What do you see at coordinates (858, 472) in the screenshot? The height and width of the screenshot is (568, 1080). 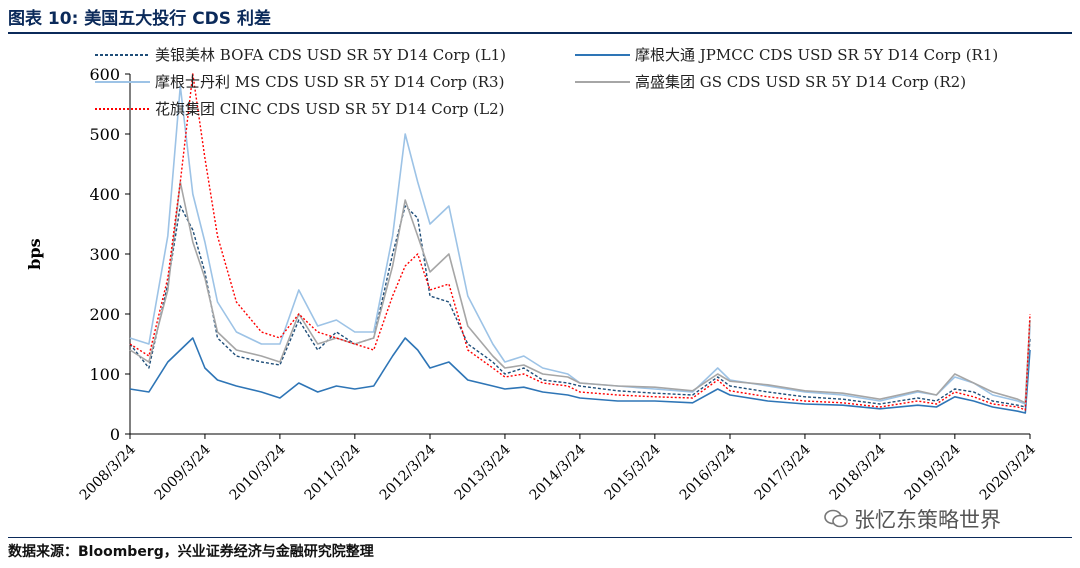 I see `x-tick-label: 2018/3/24` at bounding box center [858, 472].